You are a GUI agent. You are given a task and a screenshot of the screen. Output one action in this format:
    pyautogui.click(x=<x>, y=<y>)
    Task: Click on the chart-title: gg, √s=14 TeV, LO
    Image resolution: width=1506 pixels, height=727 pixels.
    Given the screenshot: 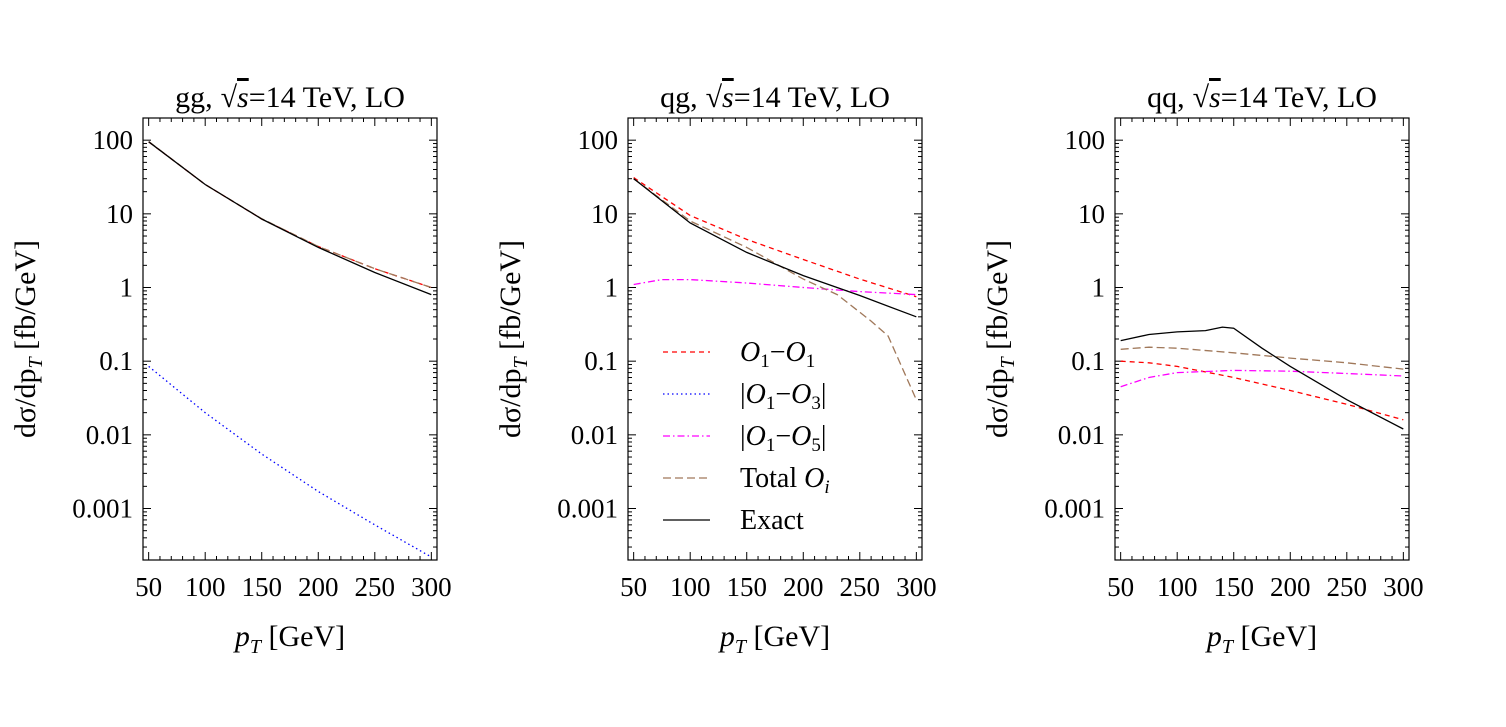 What is the action you would take?
    pyautogui.click(x=290, y=97)
    